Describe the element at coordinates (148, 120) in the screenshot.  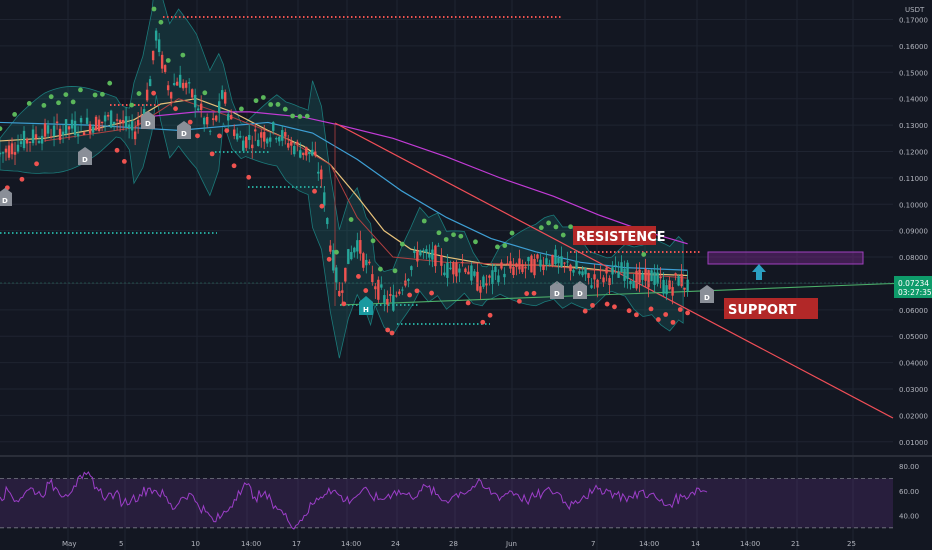
I see `badge-shape` at that location.